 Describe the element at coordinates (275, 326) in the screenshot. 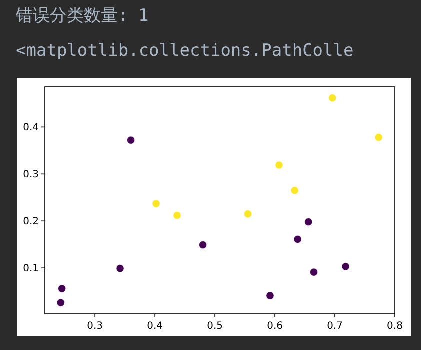

I see `x-tick-label: 0.6` at that location.